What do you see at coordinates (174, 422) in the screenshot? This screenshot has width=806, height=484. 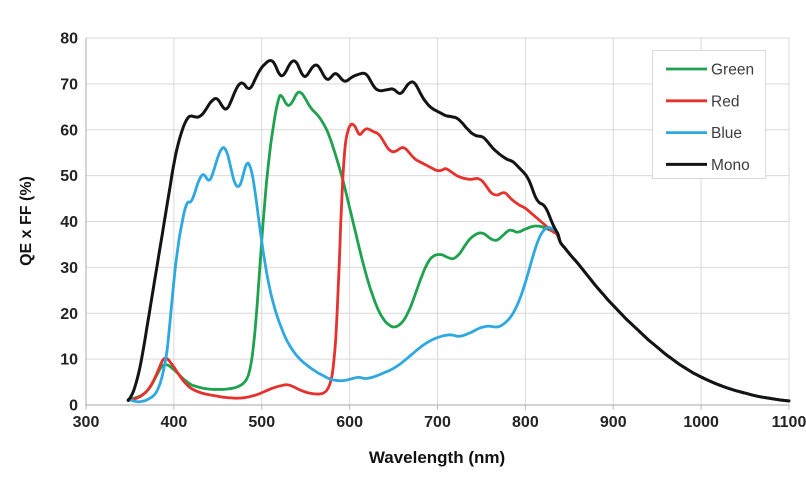 I see `x-tick-label-400: 400` at bounding box center [174, 422].